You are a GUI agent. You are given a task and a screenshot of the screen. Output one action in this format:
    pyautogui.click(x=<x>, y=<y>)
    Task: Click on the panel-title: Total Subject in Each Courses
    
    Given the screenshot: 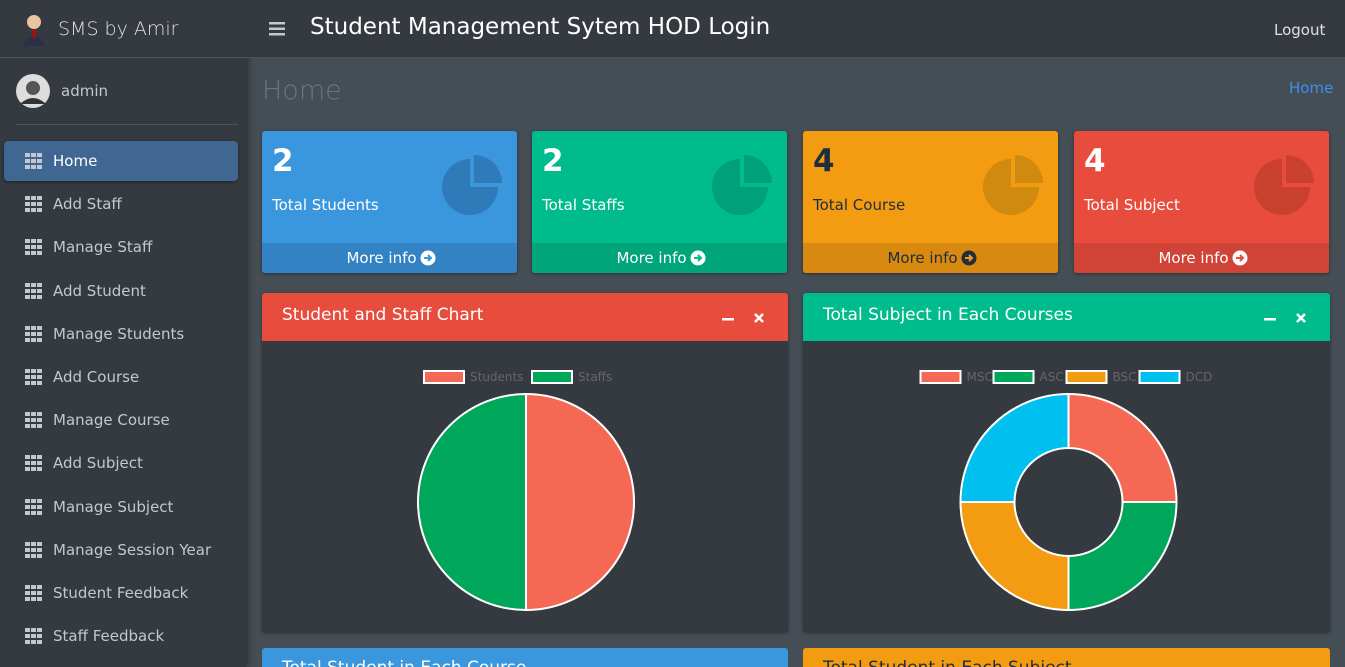 What is the action you would take?
    pyautogui.click(x=948, y=315)
    